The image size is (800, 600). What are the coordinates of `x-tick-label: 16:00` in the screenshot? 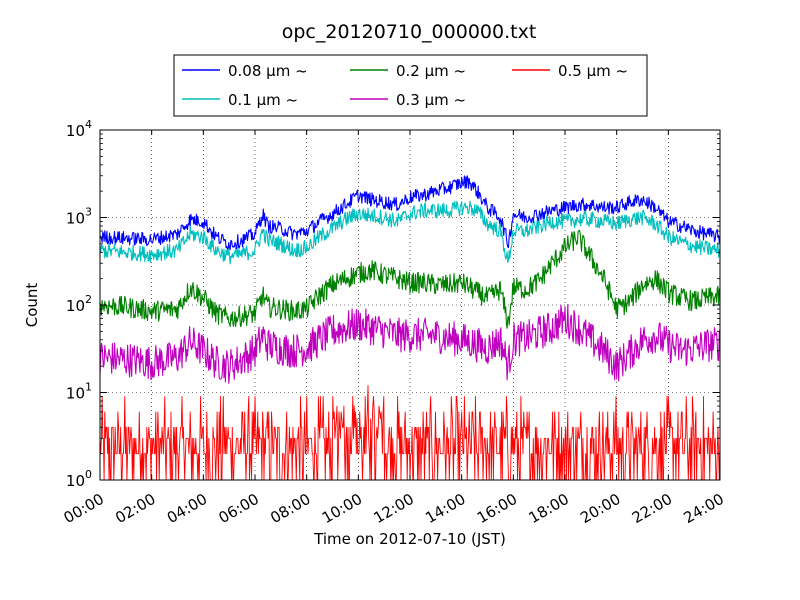 It's located at (497, 508).